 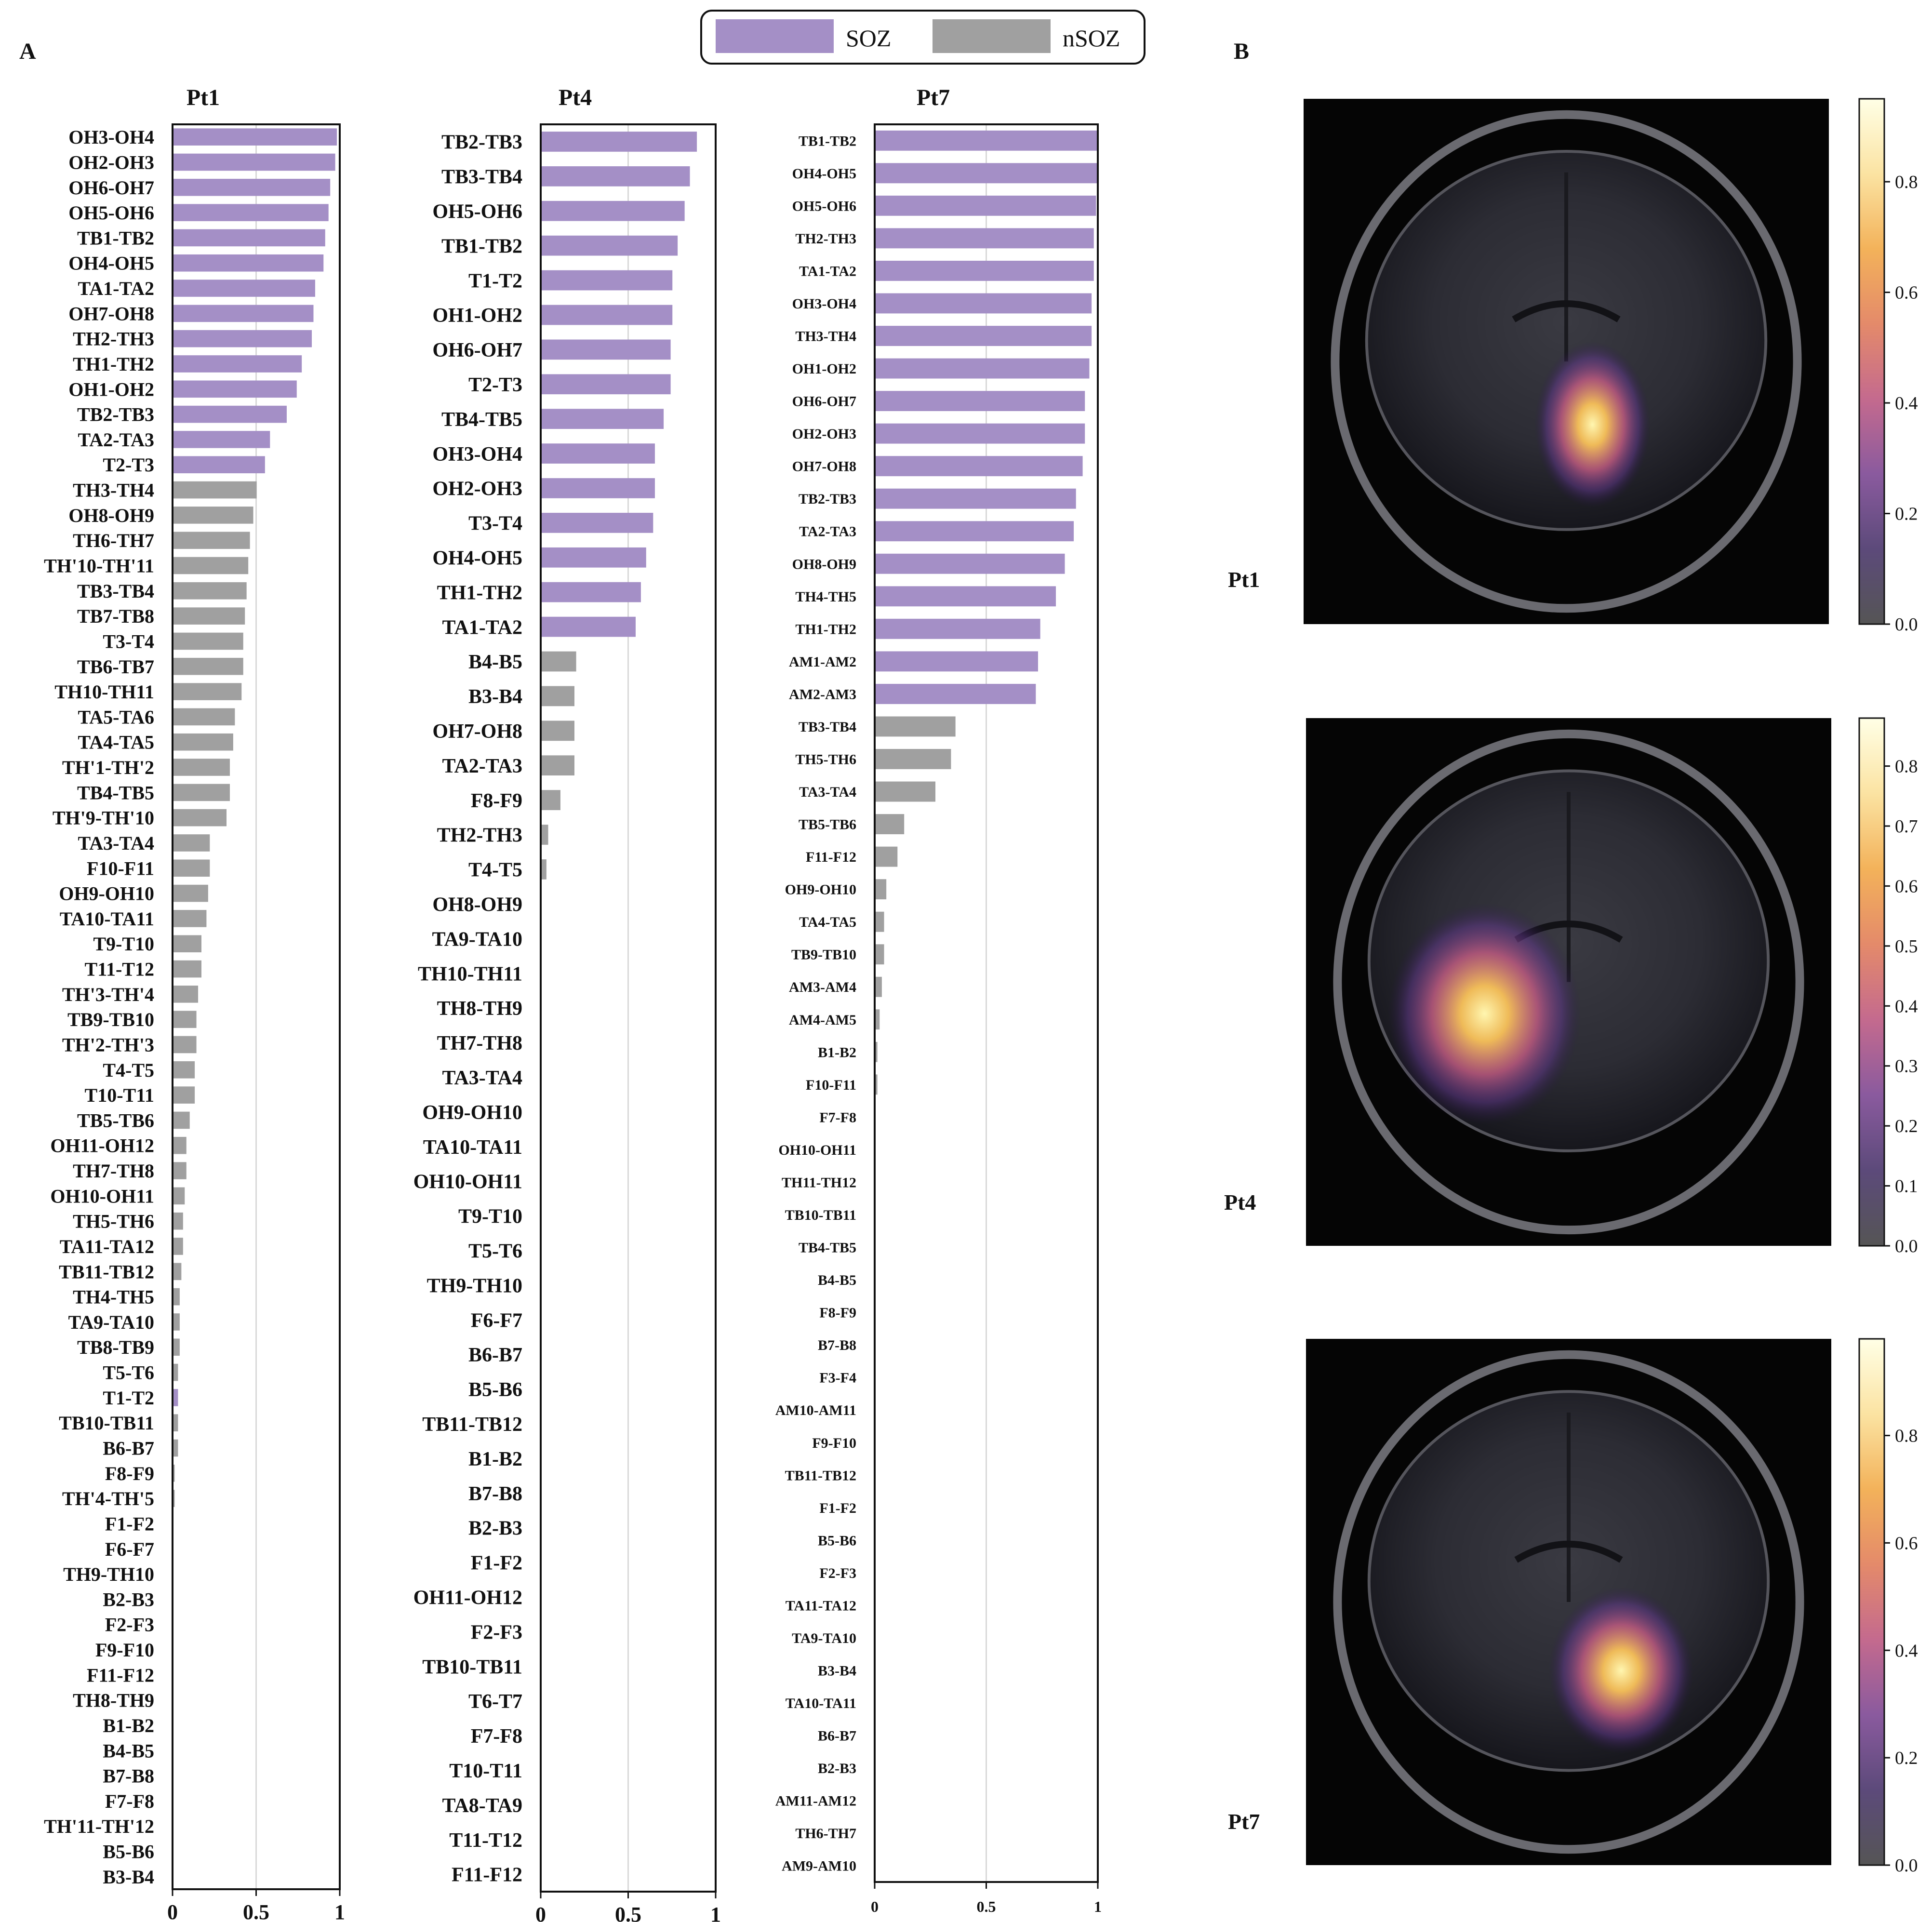 What do you see at coordinates (1240, 1202) in the screenshot?
I see `brain-panel-label: Pt4` at bounding box center [1240, 1202].